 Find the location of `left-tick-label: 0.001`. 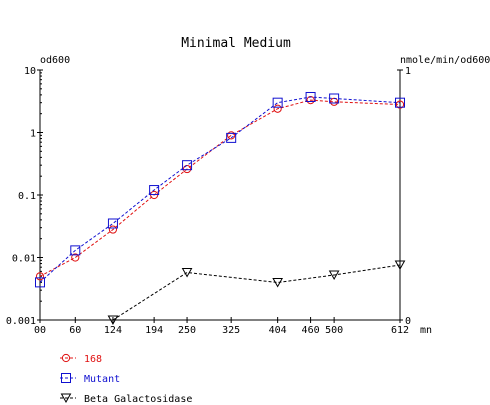

left-tick-label: 0.001 is located at coordinates (21, 321).